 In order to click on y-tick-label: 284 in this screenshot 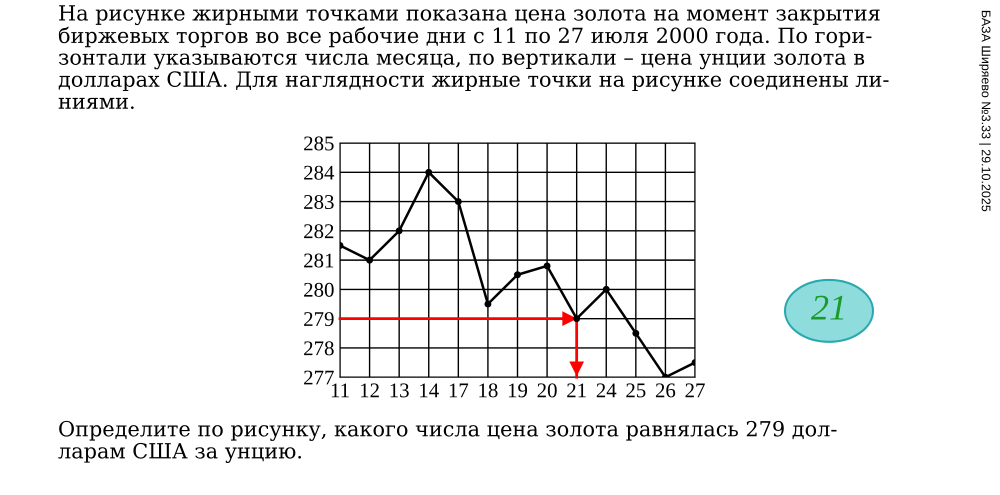, I will do `click(319, 173)`.